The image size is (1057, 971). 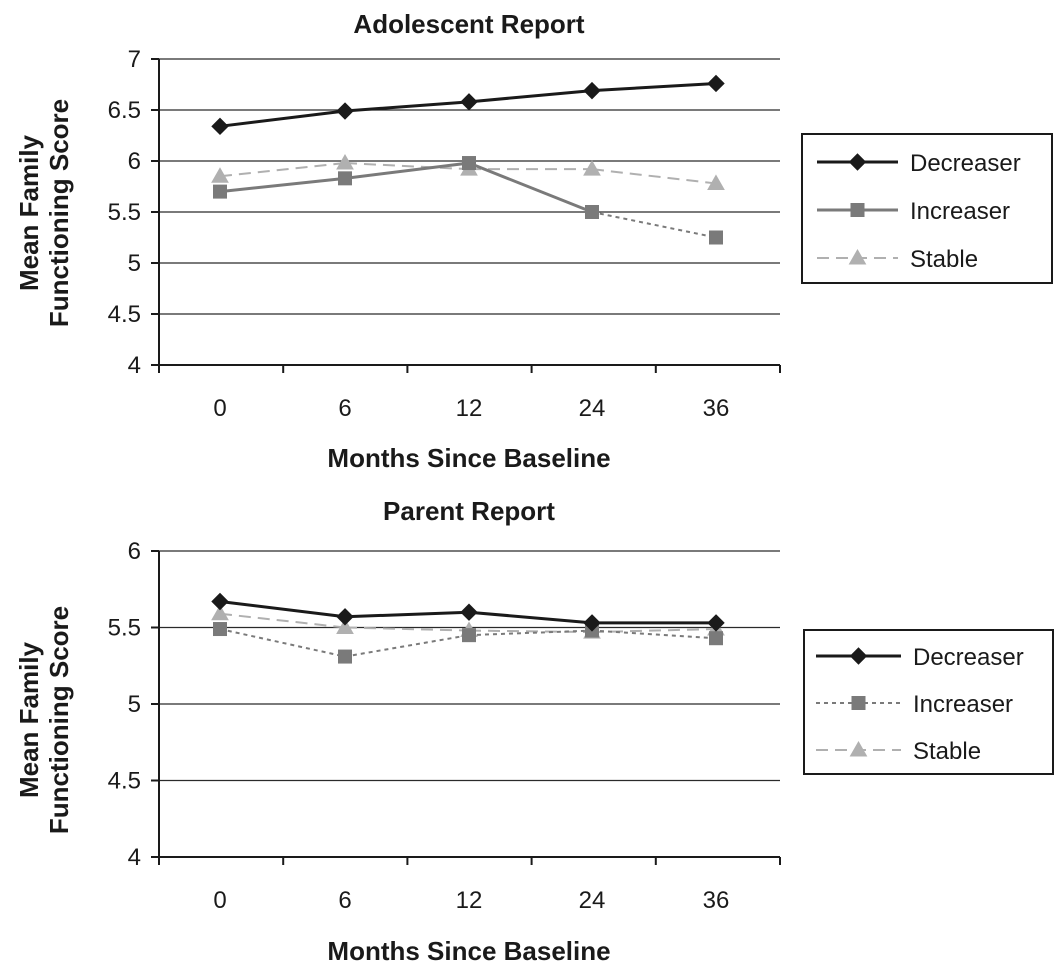 I want to click on x-tick-label: 0, so click(x=219, y=900).